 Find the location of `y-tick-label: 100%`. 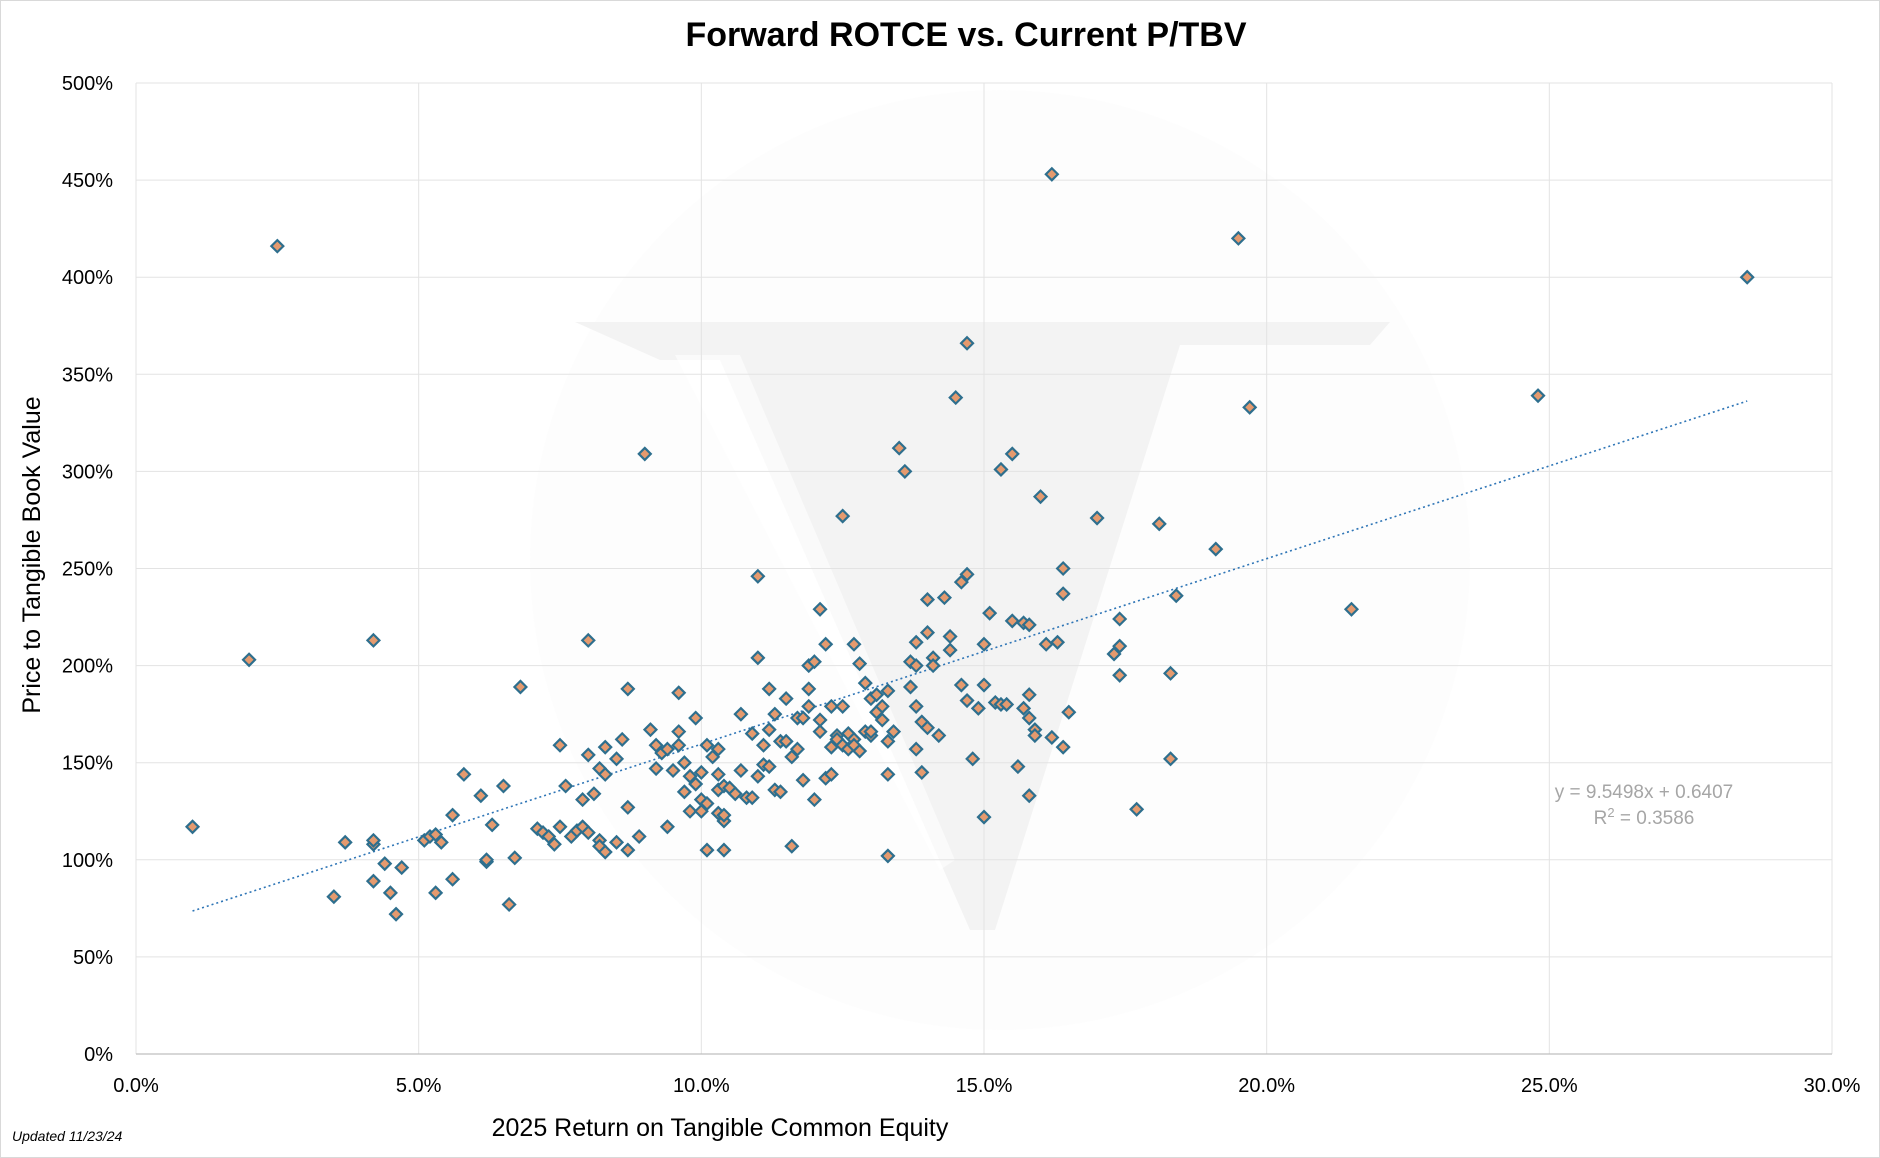

y-tick-label: 100% is located at coordinates (87, 861).